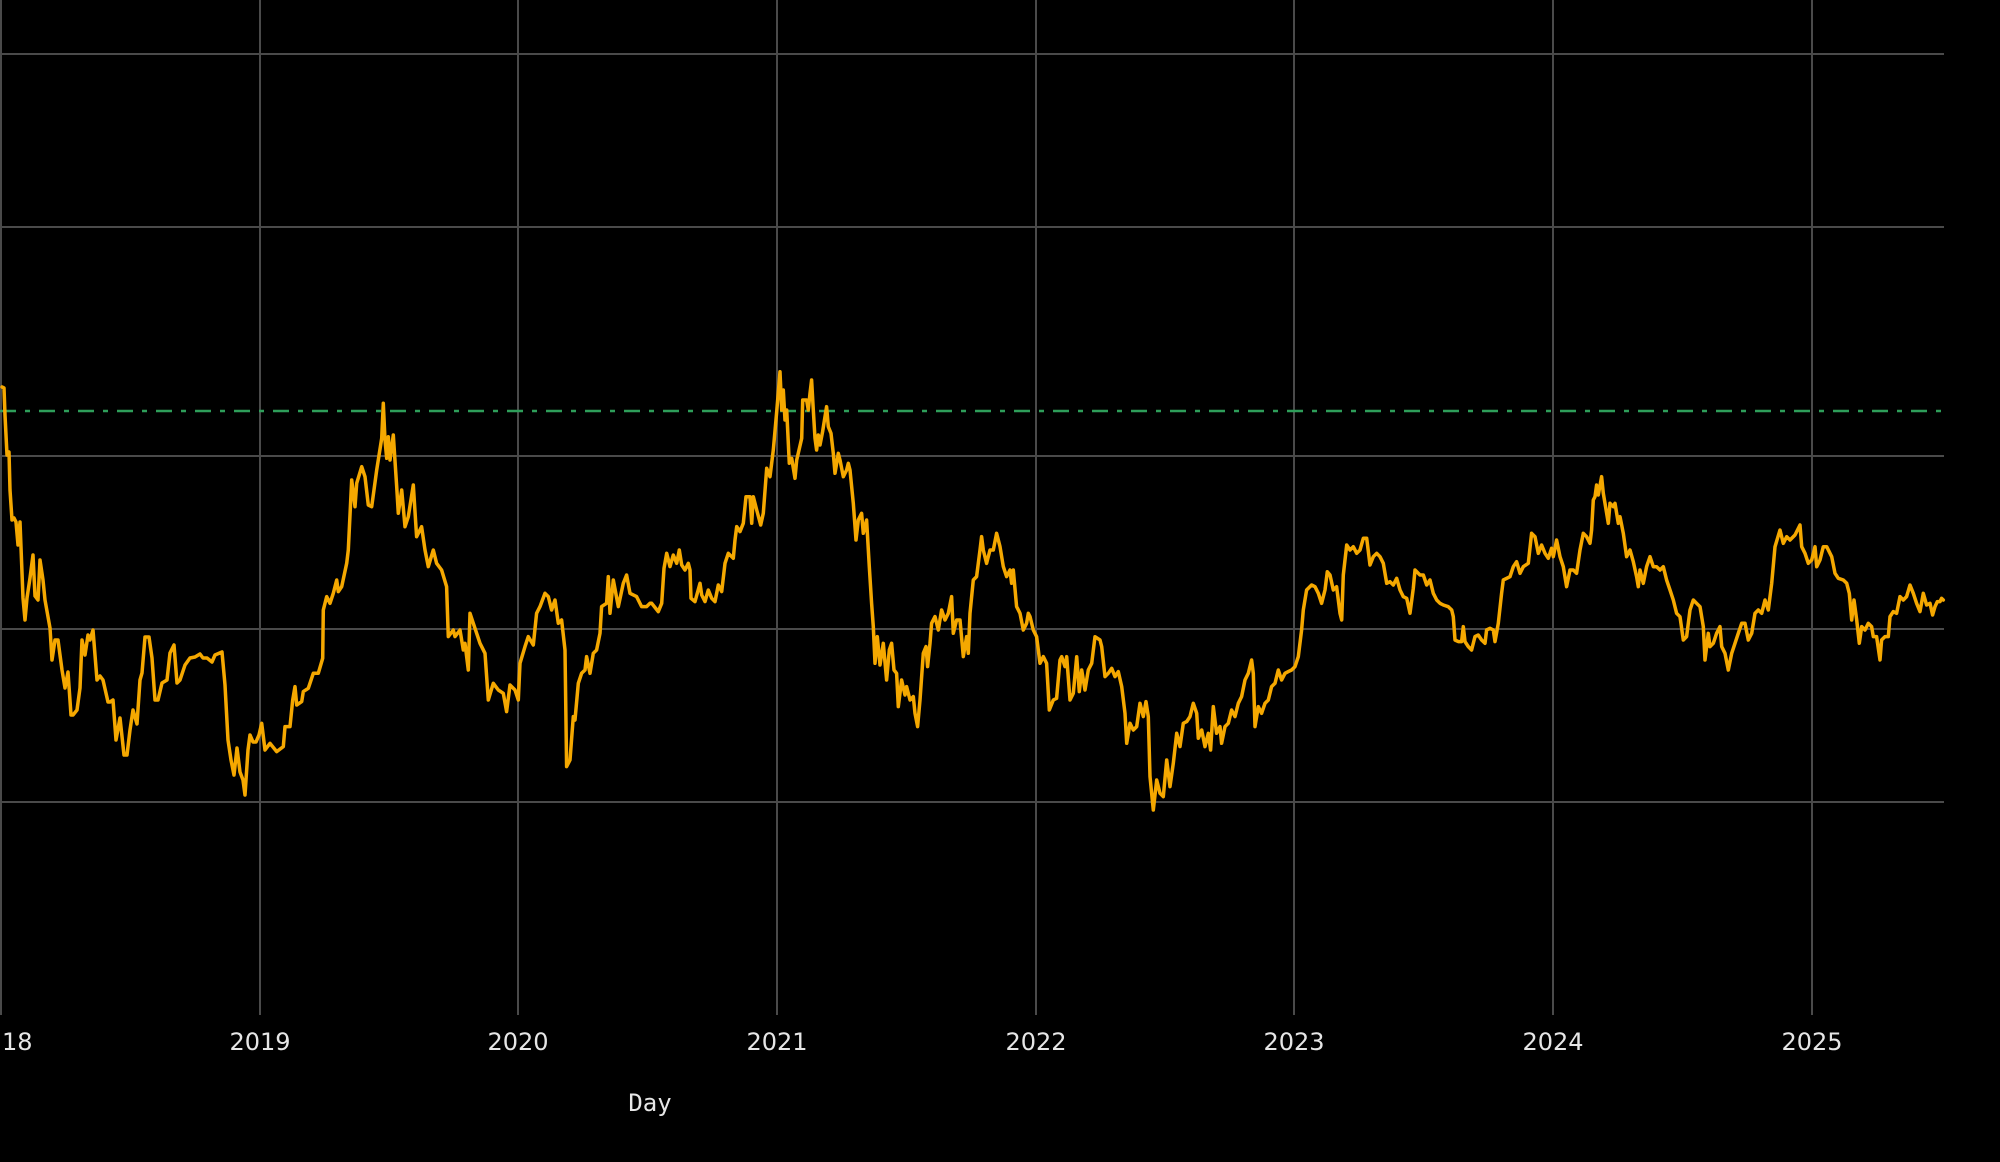 This screenshot has width=2000, height=1162. What do you see at coordinates (1552, 1042) in the screenshot?
I see `x-tick-label-2024: 2024` at bounding box center [1552, 1042].